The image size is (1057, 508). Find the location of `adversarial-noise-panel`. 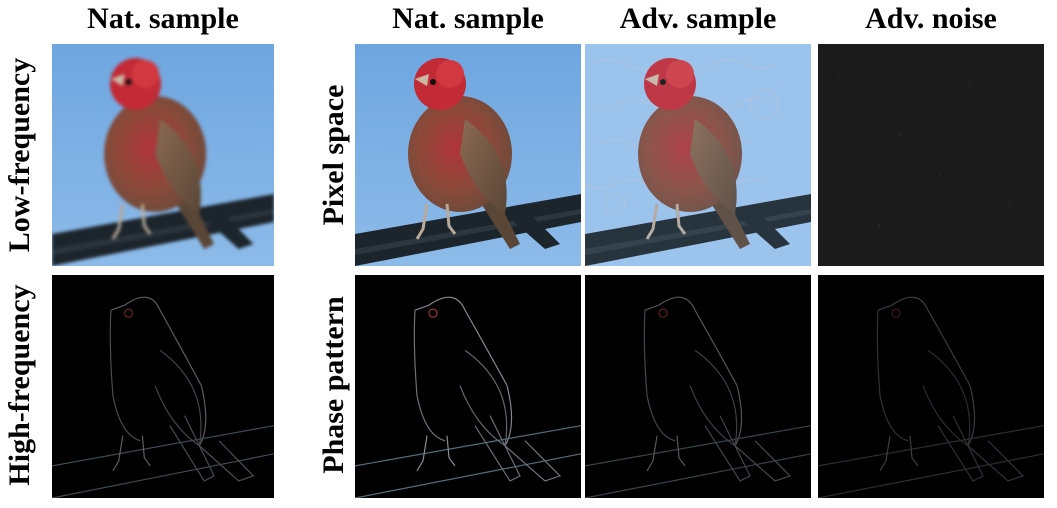

adversarial-noise-panel is located at coordinates (931, 155).